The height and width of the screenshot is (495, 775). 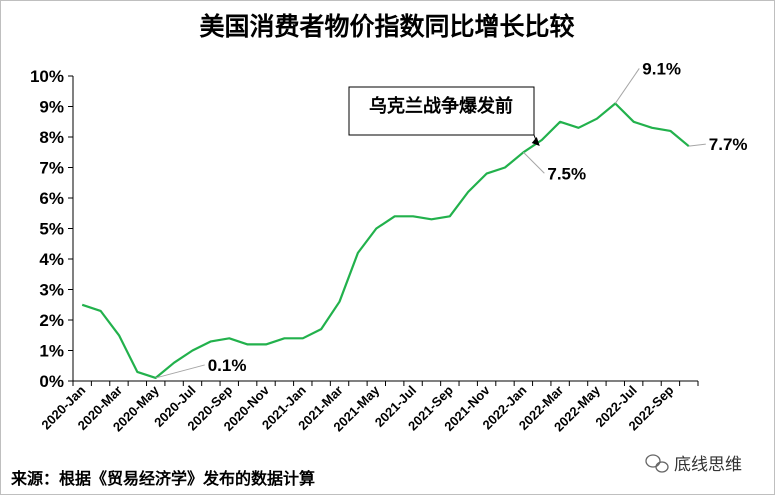 What do you see at coordinates (51, 259) in the screenshot?
I see `y-tick-label: 4%` at bounding box center [51, 259].